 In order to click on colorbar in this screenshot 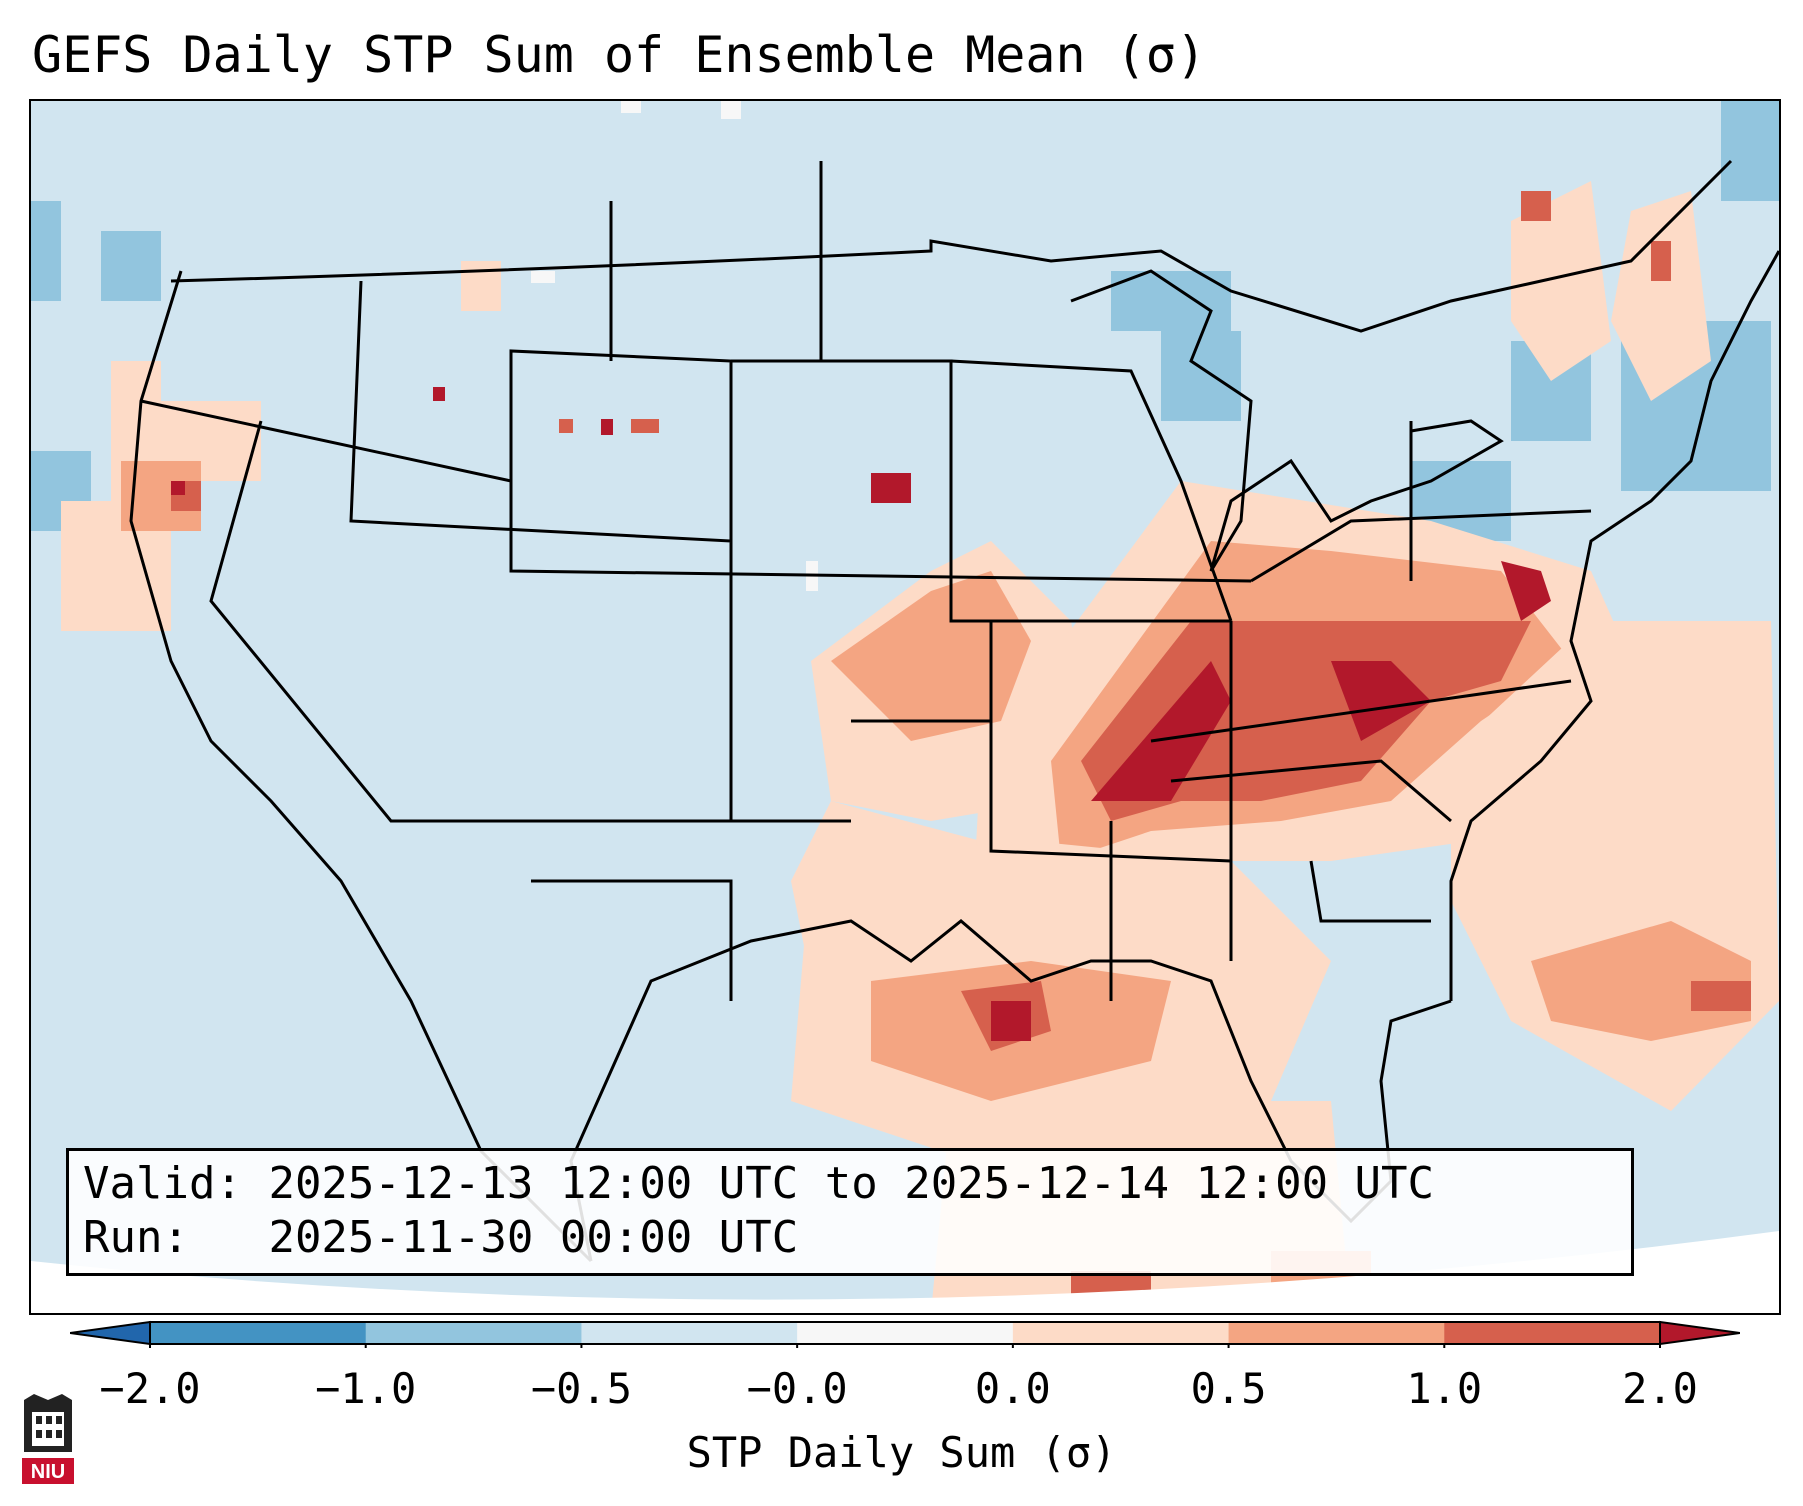, I will do `click(905, 1334)`.